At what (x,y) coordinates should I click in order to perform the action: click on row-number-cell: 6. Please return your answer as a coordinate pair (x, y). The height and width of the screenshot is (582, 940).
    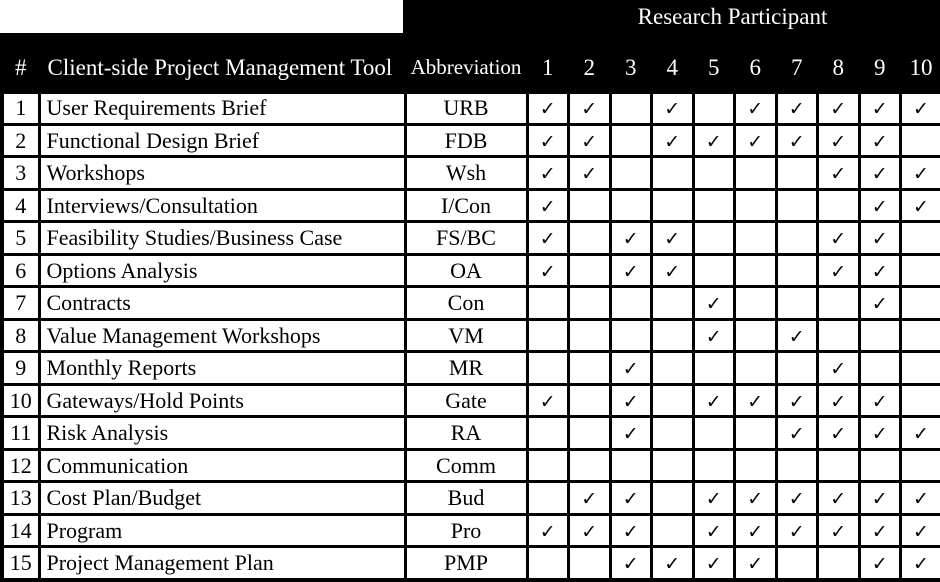
    Looking at the image, I should click on (20, 270).